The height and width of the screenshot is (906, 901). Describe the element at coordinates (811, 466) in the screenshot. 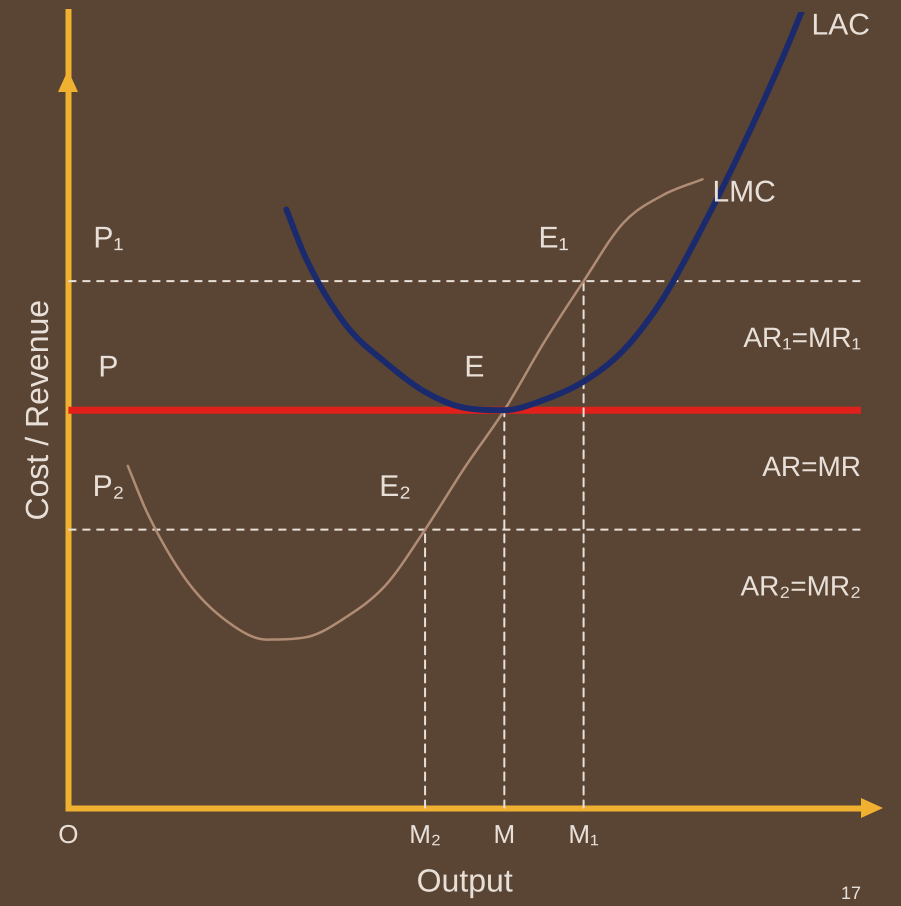

I see `ref-line-label: AR=MR` at that location.